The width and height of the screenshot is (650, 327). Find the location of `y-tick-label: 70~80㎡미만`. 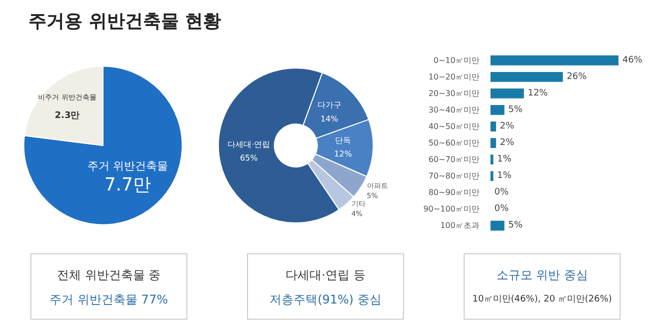

y-tick-label: 70~80㎡미만 is located at coordinates (454, 176).